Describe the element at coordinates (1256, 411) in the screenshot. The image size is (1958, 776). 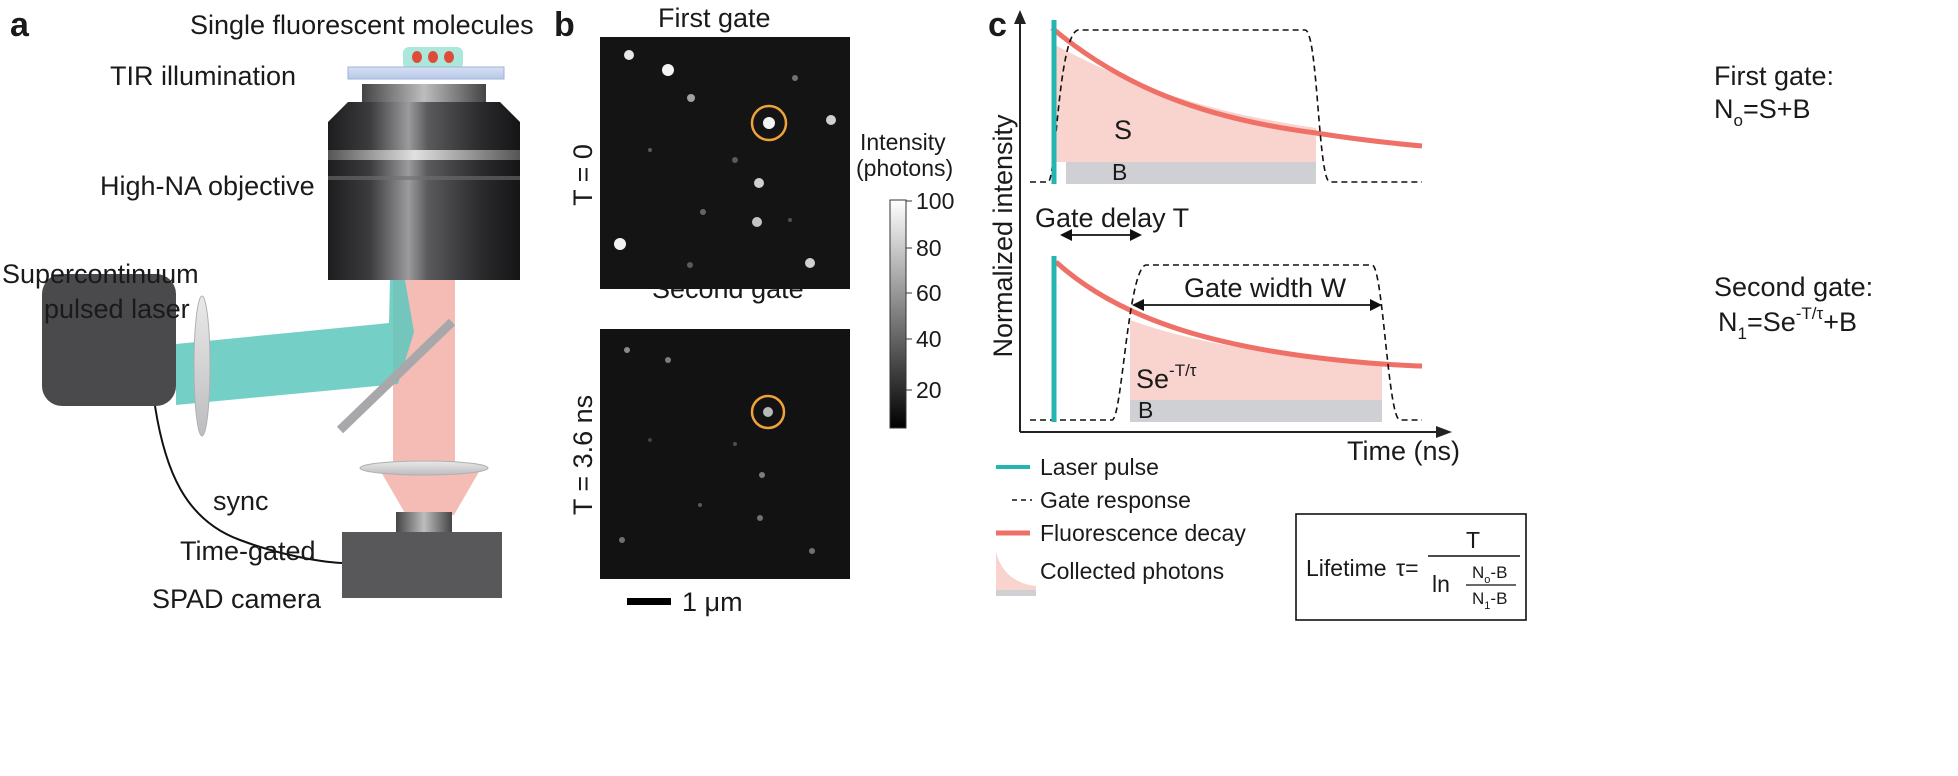
I see `bottom-background-bar` at that location.